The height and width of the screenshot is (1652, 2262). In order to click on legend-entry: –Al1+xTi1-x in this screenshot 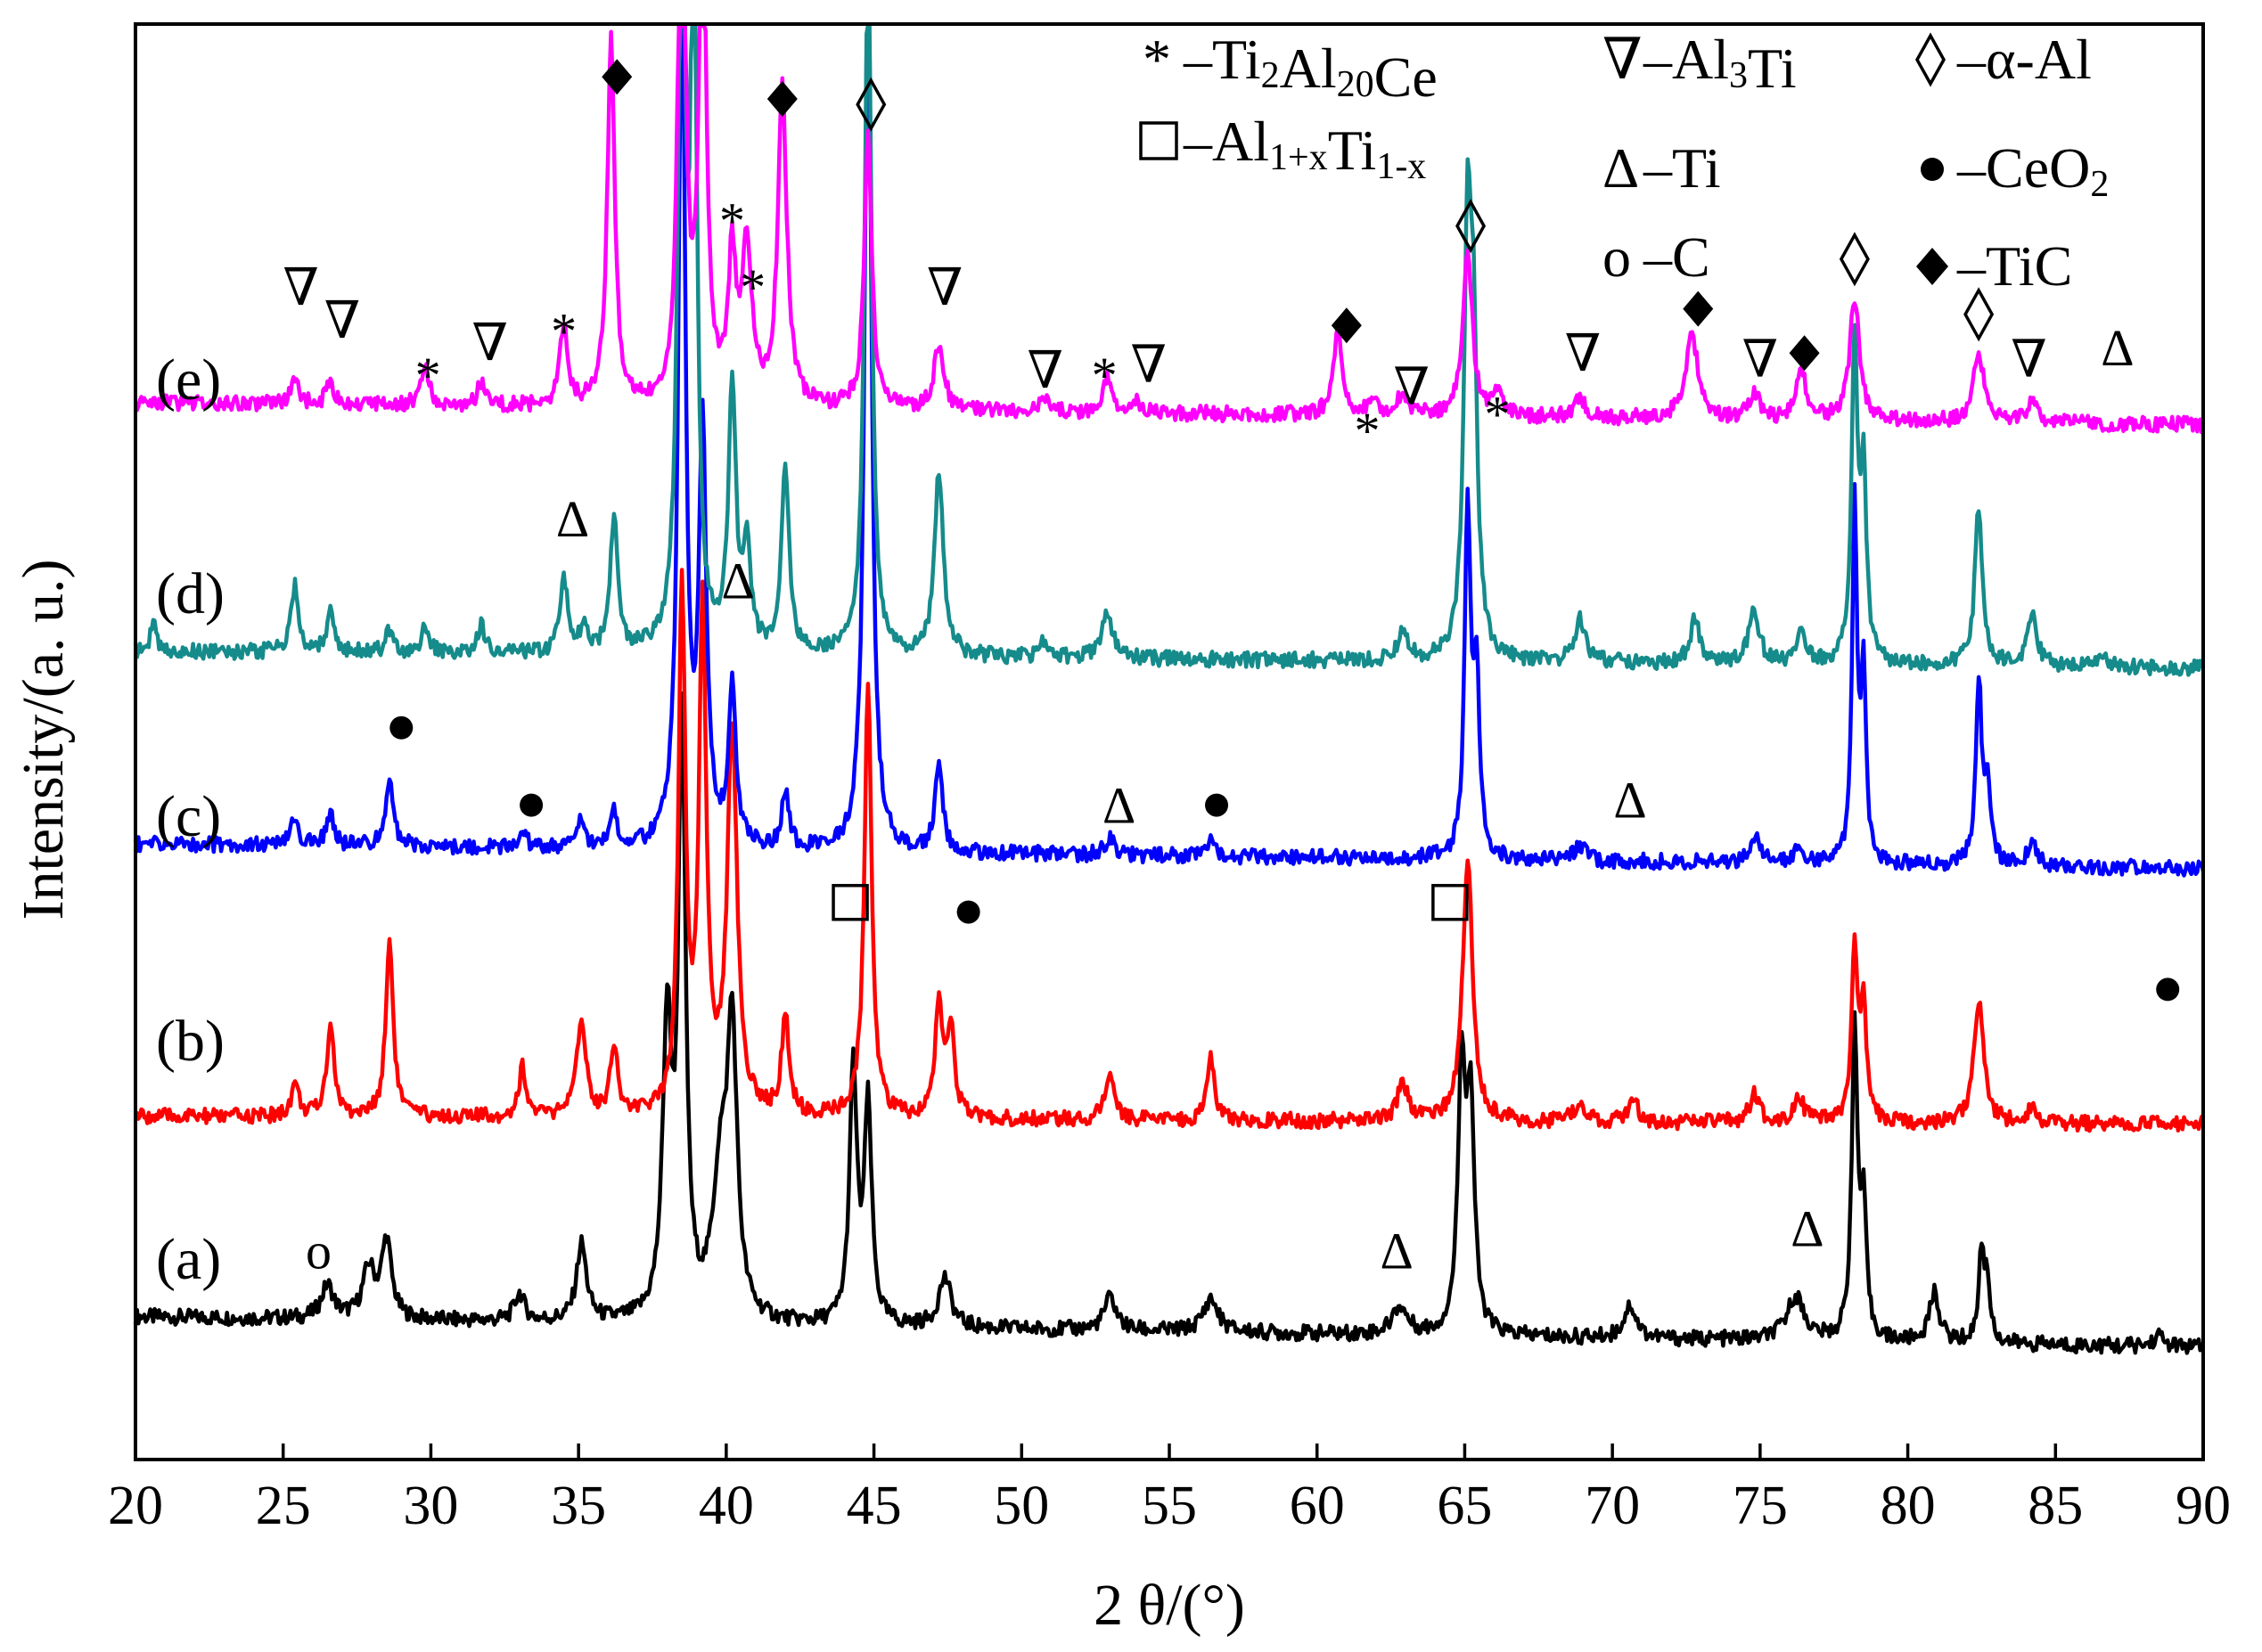, I will do `click(1282, 148)`.